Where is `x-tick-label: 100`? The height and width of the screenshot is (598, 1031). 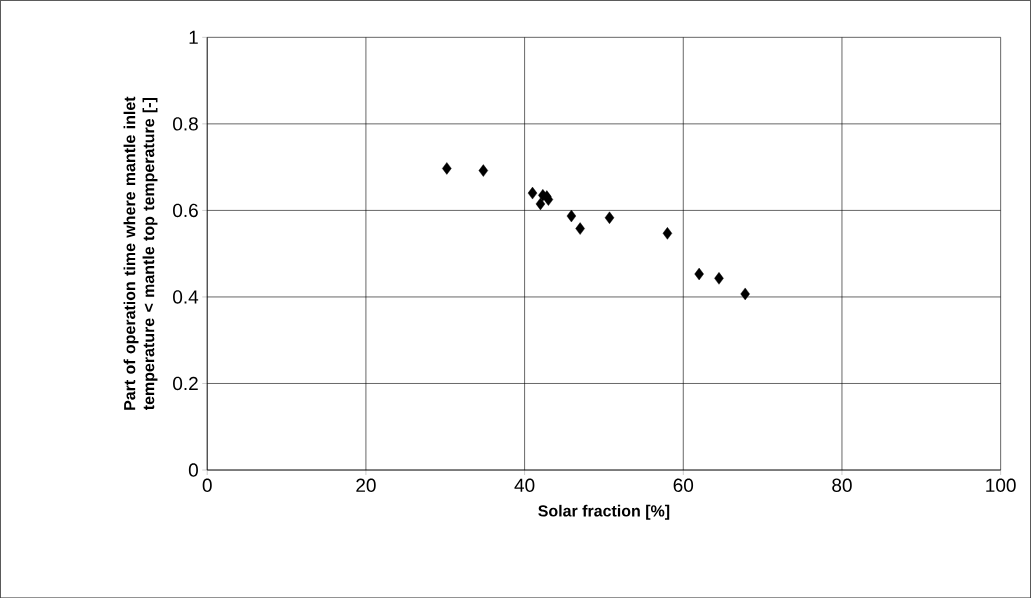
x-tick-label: 100 is located at coordinates (1001, 485).